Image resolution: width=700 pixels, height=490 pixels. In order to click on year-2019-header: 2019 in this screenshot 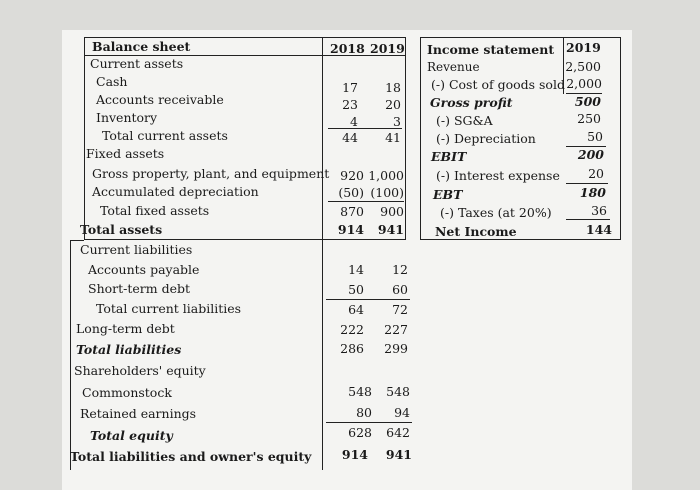, I will do `click(387, 48)`.